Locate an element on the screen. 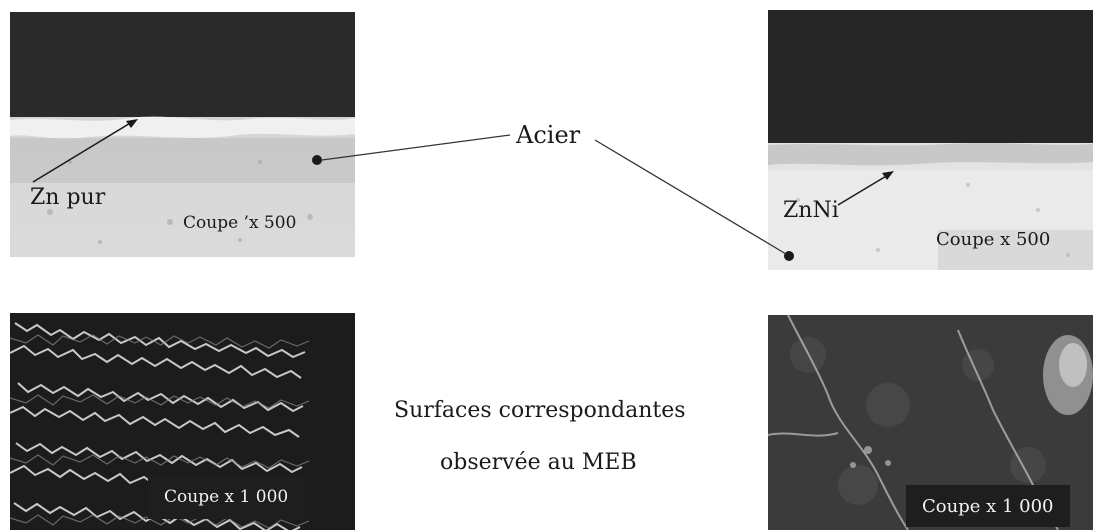 Image resolution: width=1103 pixels, height=530 pixels. zn-surface-caption: Coupe x 1 000 is located at coordinates (226, 497).